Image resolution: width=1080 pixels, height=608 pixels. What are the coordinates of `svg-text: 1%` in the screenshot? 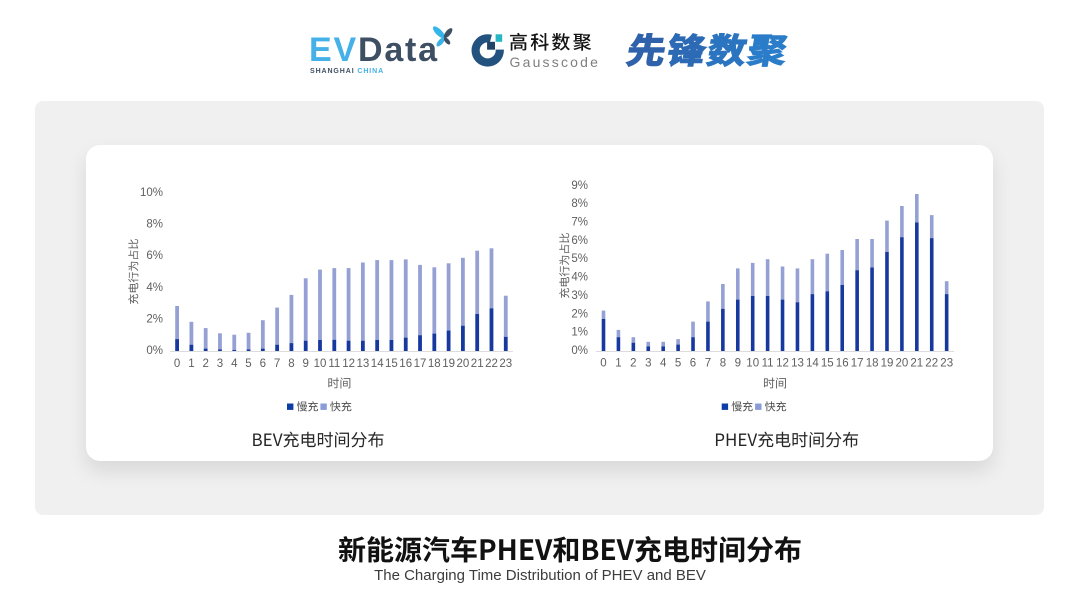 It's located at (579, 333).